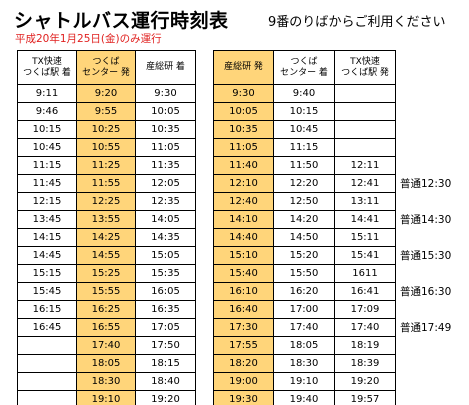  Describe the element at coordinates (88, 39) in the screenshot. I see `operation-date: 平成20年1月25日(金)のみ運行` at that location.